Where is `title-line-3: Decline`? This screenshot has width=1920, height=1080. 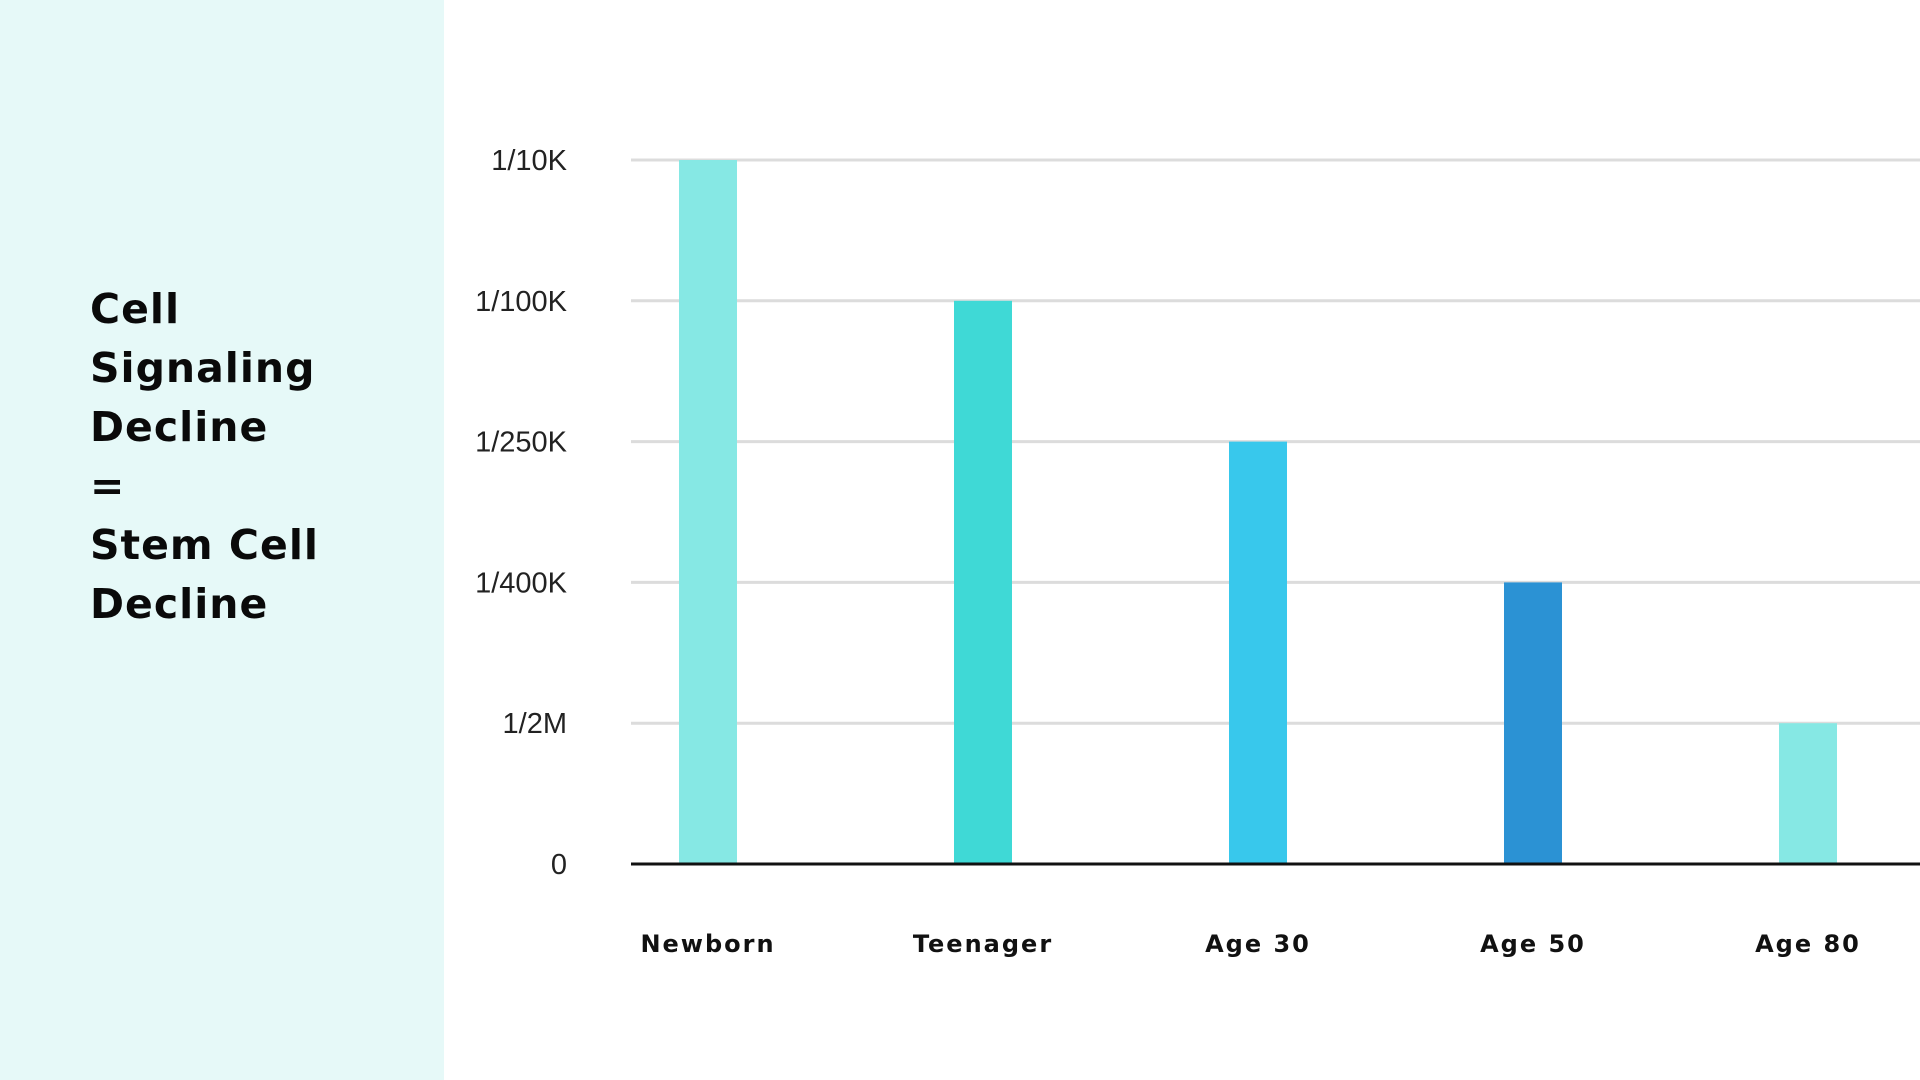 title-line-3: Decline is located at coordinates (179, 427).